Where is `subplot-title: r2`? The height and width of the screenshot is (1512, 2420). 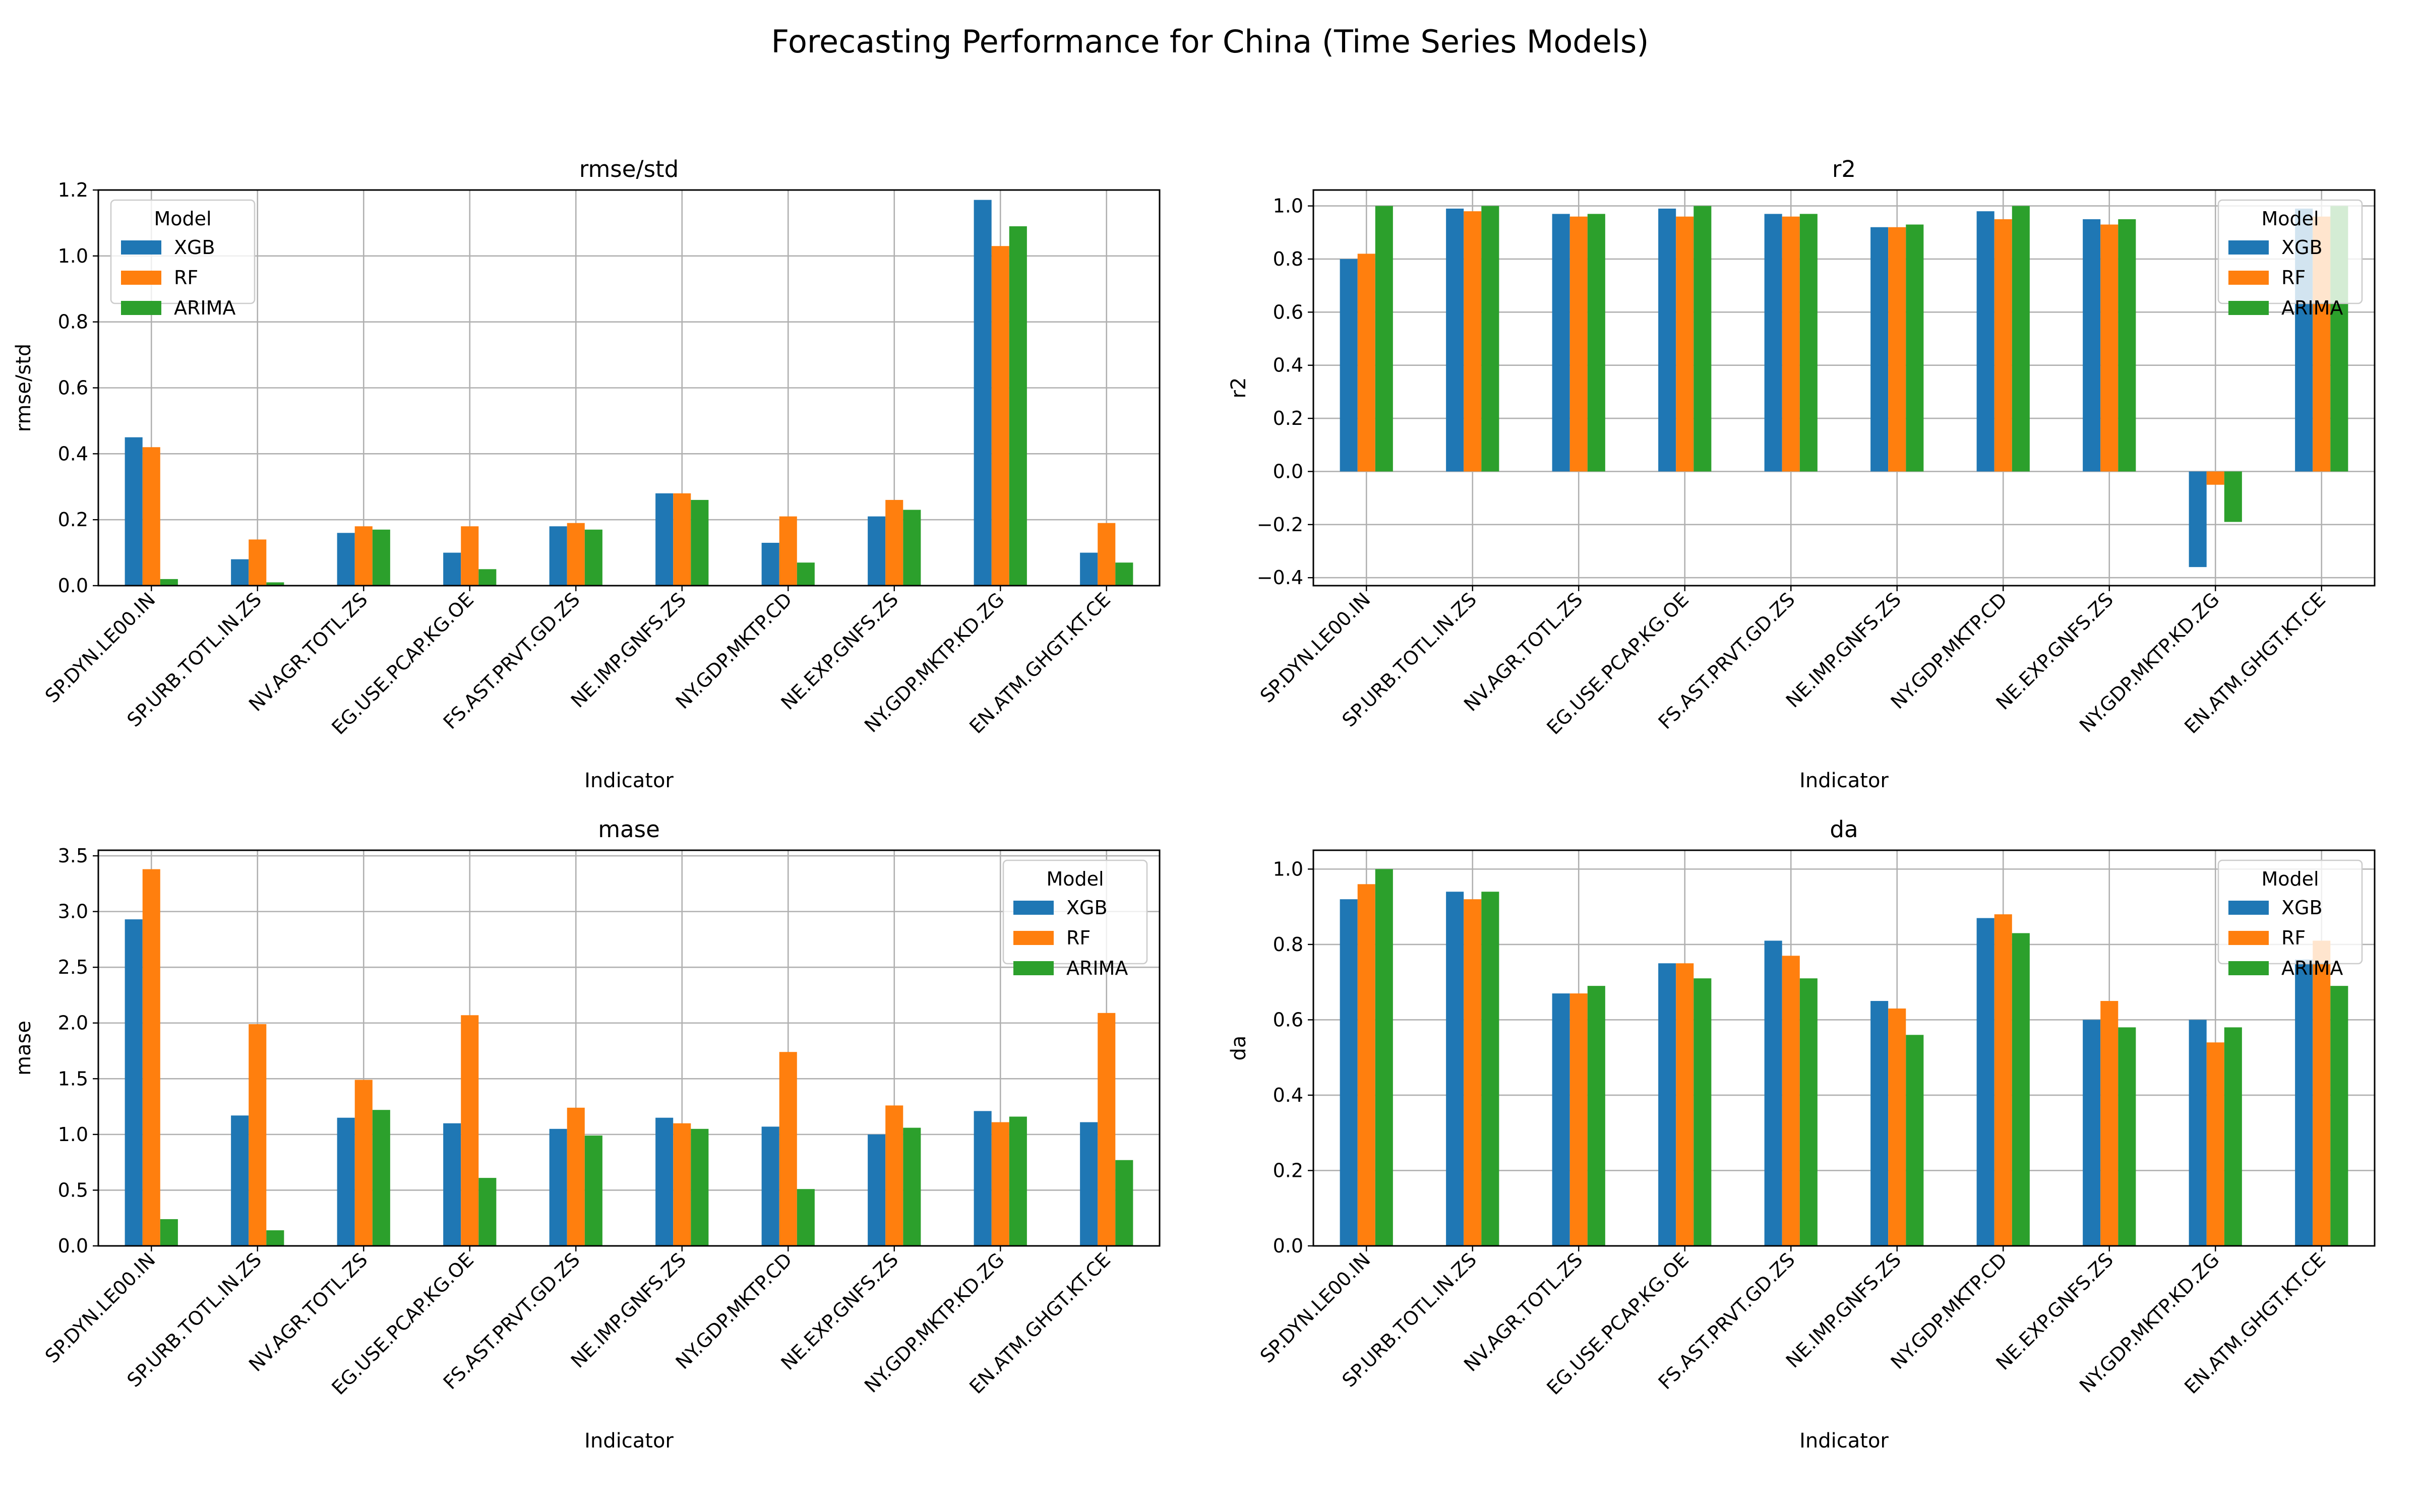 subplot-title: r2 is located at coordinates (1844, 169).